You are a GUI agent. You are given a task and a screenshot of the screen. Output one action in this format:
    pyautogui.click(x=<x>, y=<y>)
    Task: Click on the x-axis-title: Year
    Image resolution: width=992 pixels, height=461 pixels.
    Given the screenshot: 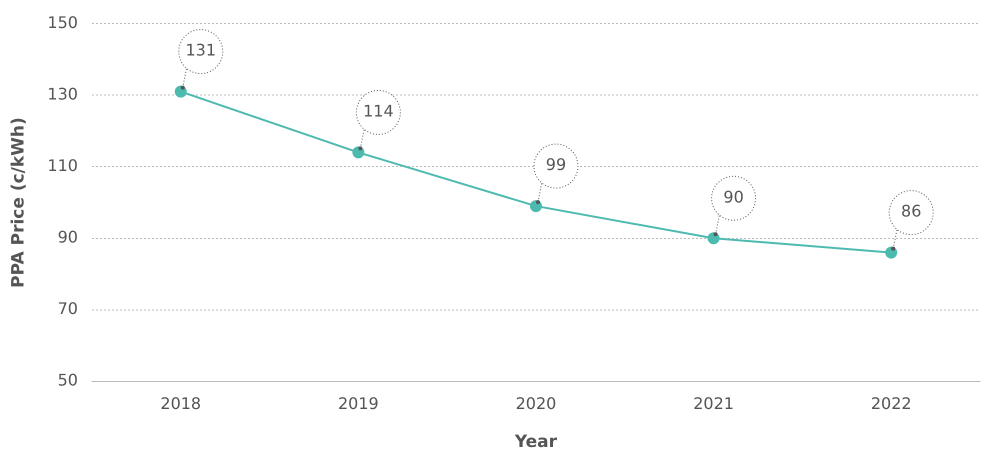 What is the action you would take?
    pyautogui.click(x=536, y=442)
    